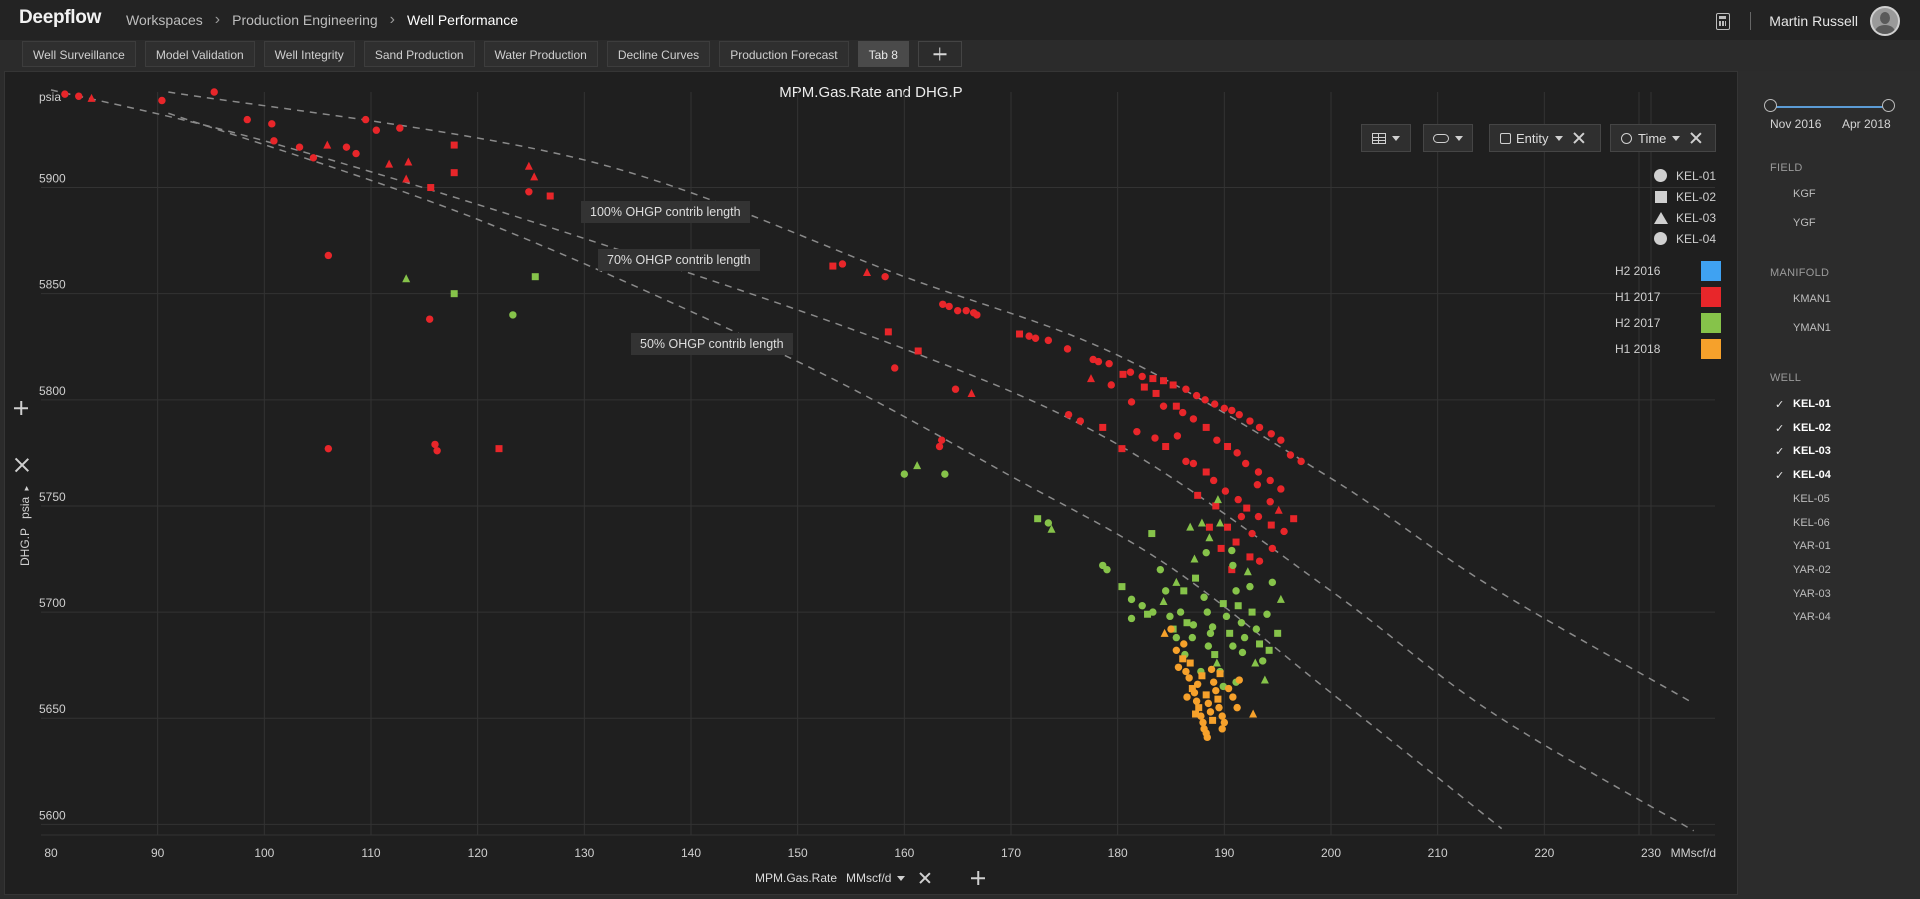 The width and height of the screenshot is (1920, 899). I want to click on table-view-dropdown, so click(1386, 138).